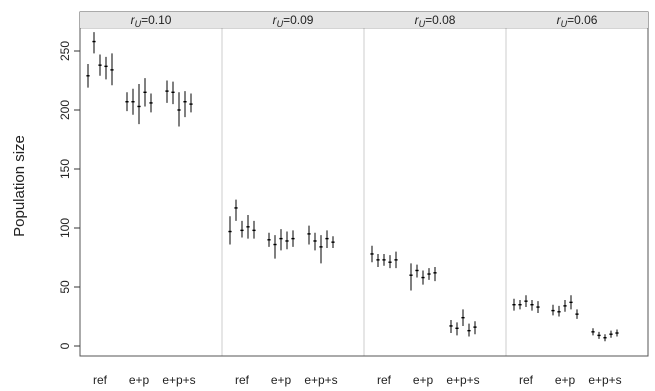 This screenshot has height=391, width=655. I want to click on y-tick-label: 0, so click(65, 345).